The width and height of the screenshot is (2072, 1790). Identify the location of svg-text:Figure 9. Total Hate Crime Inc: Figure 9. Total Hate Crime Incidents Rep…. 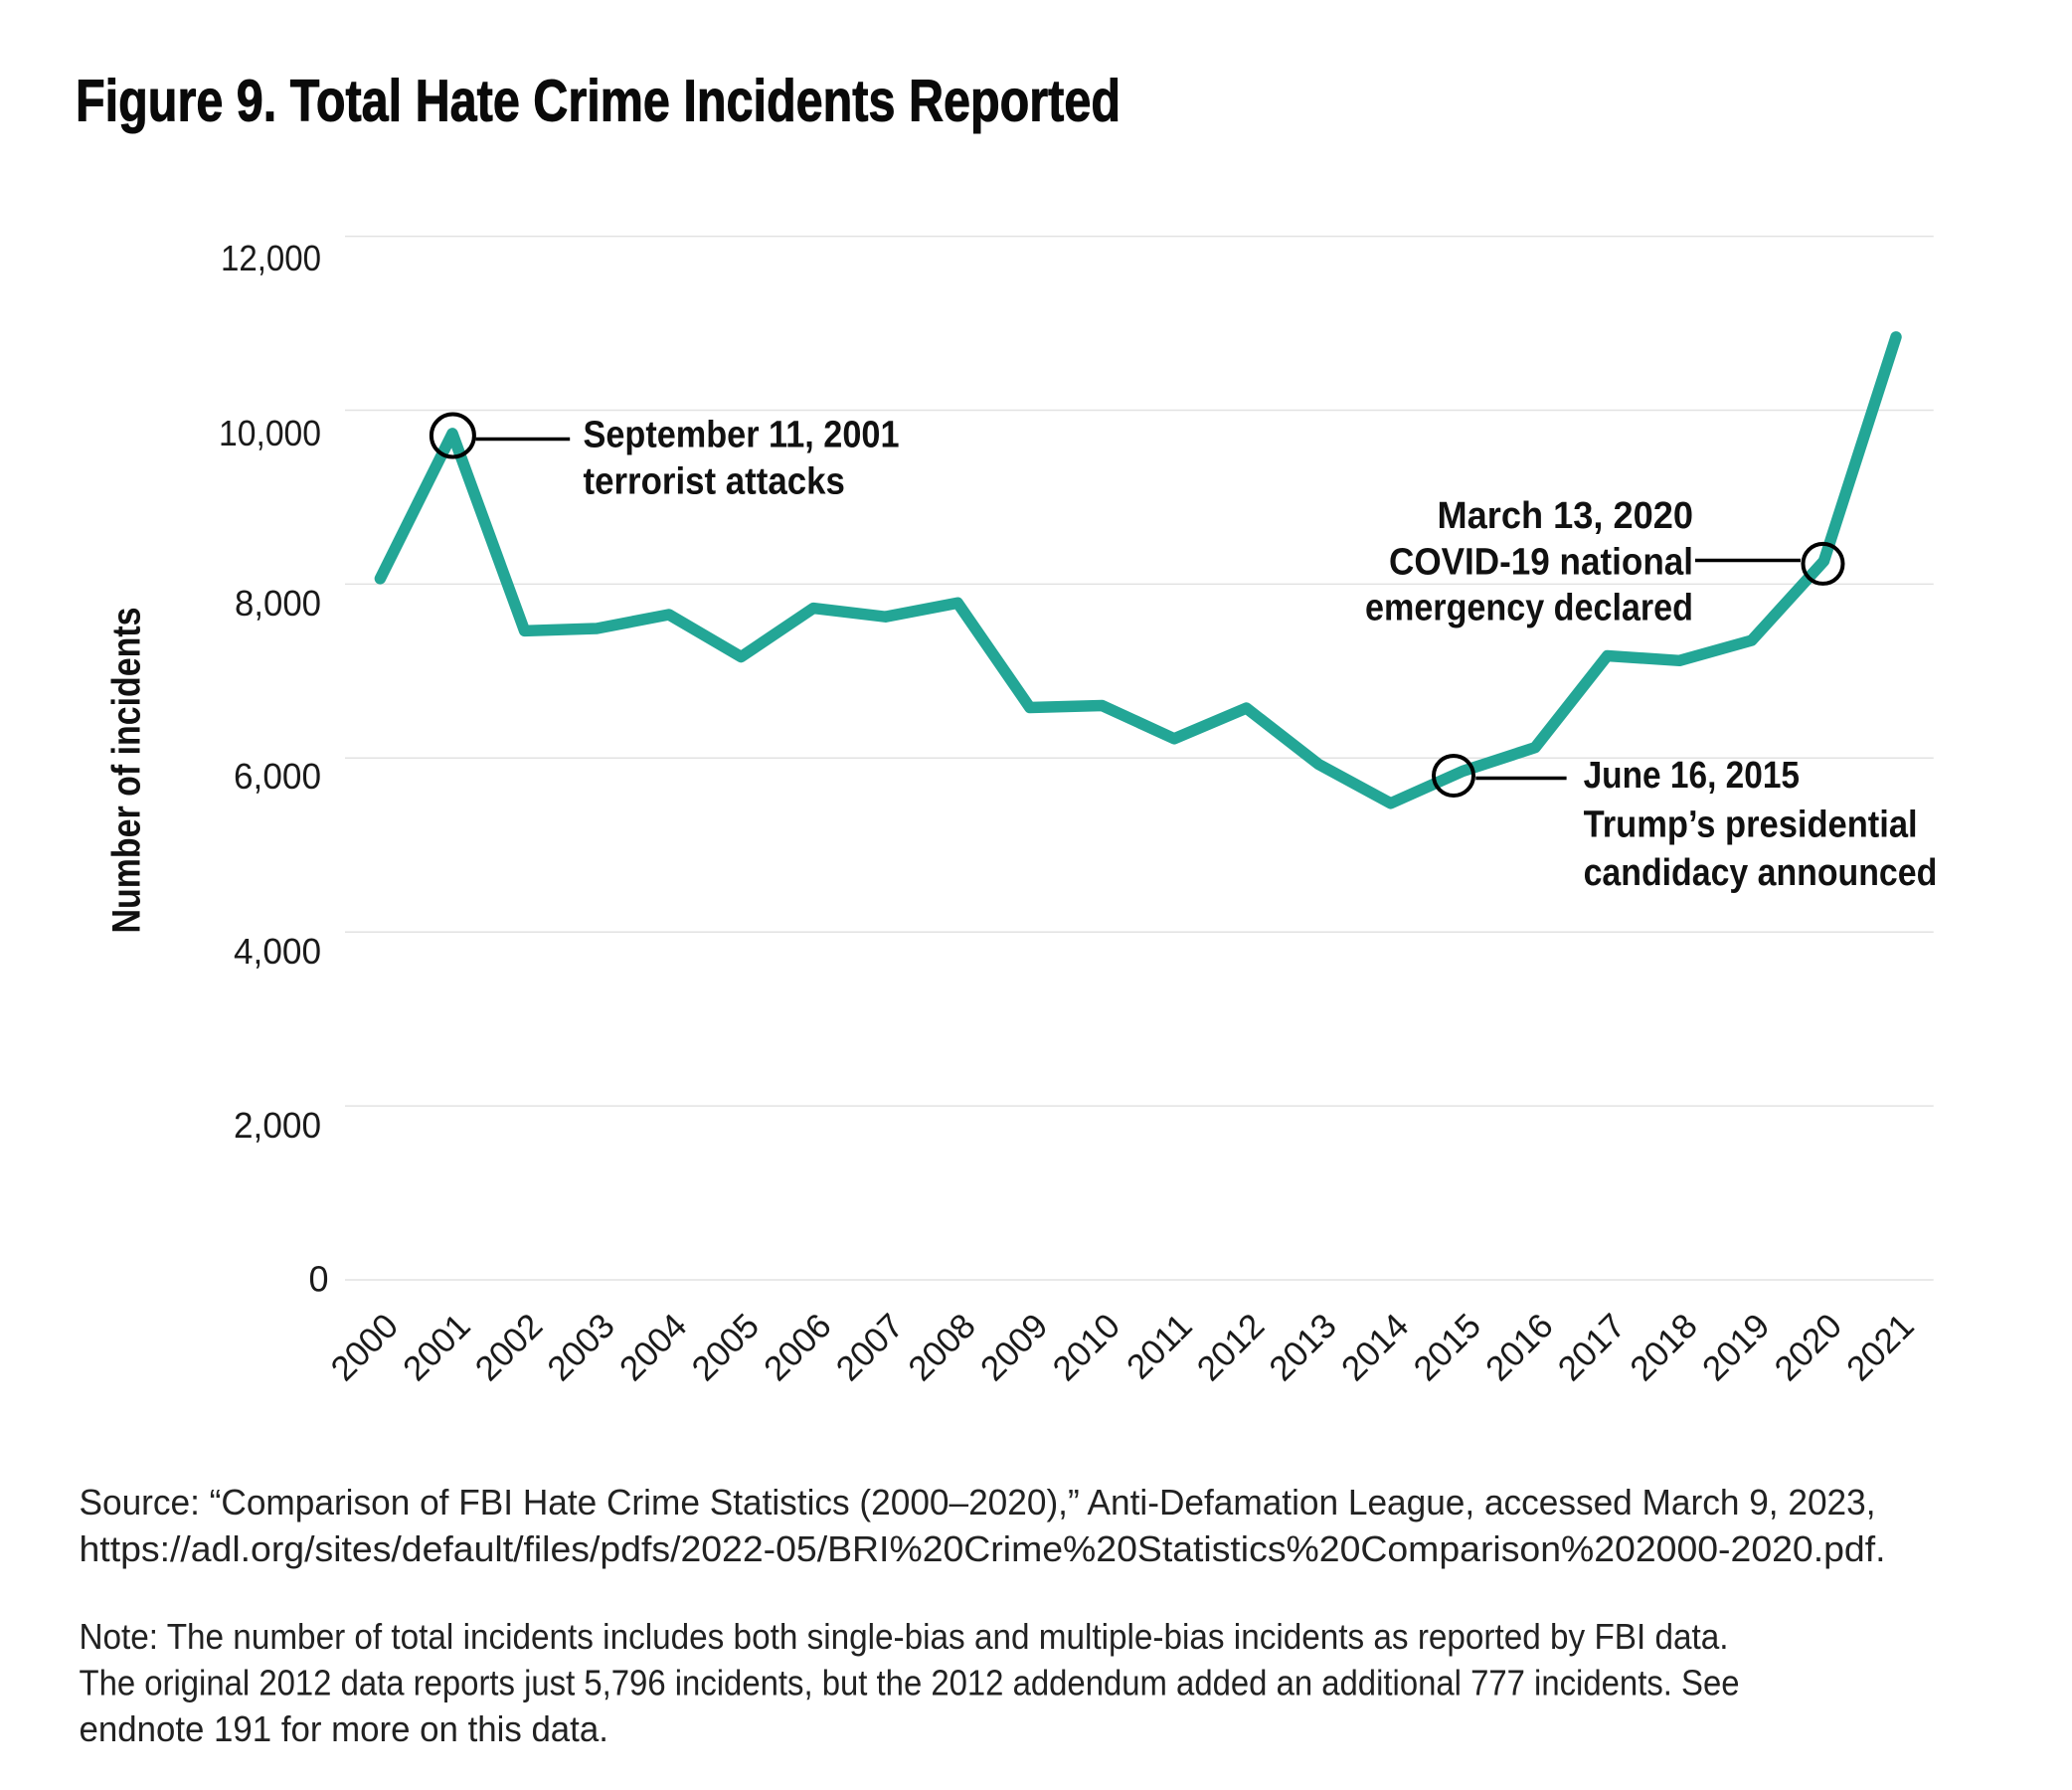
(598, 102).